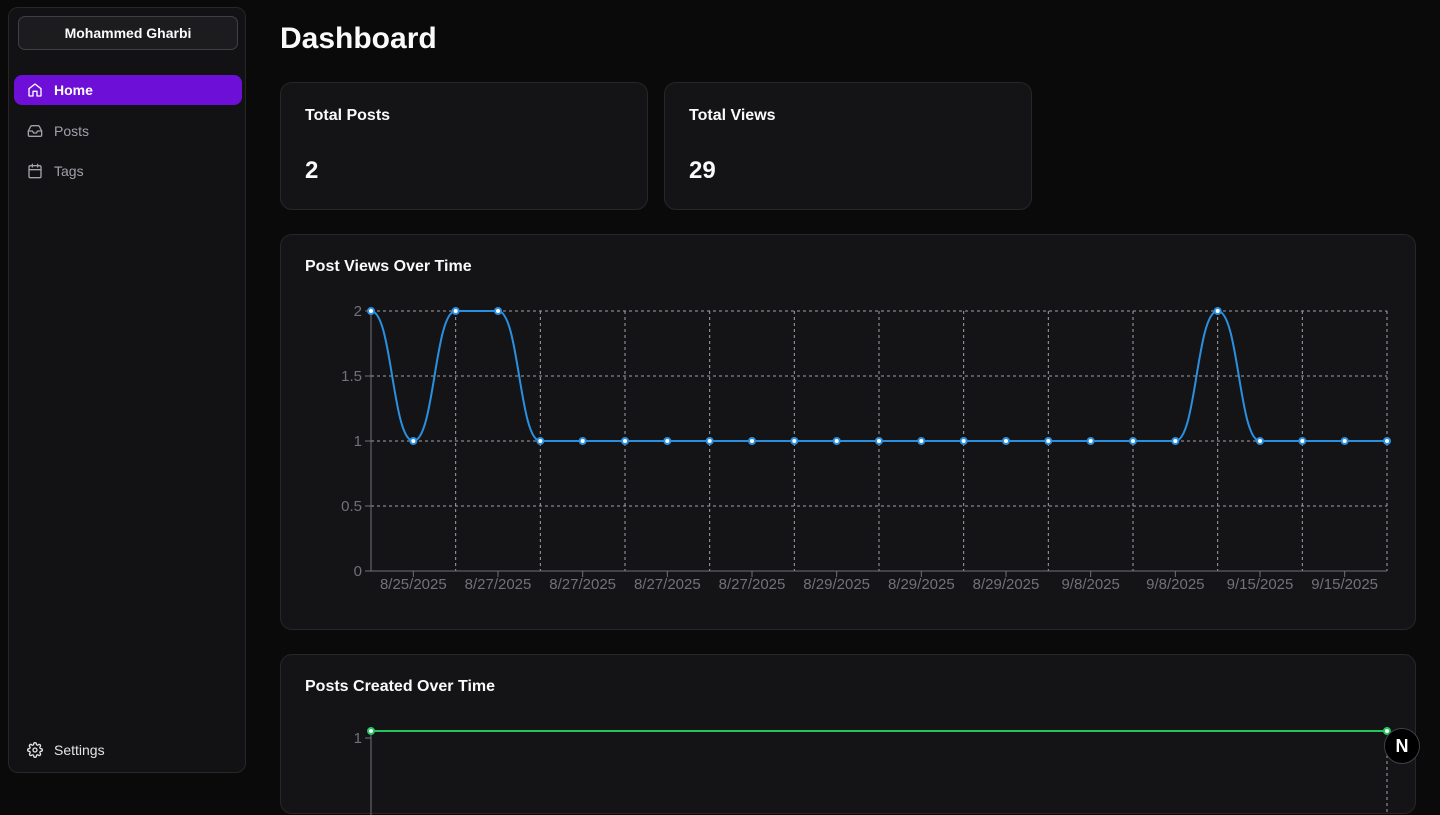  Describe the element at coordinates (128, 131) in the screenshot. I see `sidebar-item-posts: Posts` at that location.